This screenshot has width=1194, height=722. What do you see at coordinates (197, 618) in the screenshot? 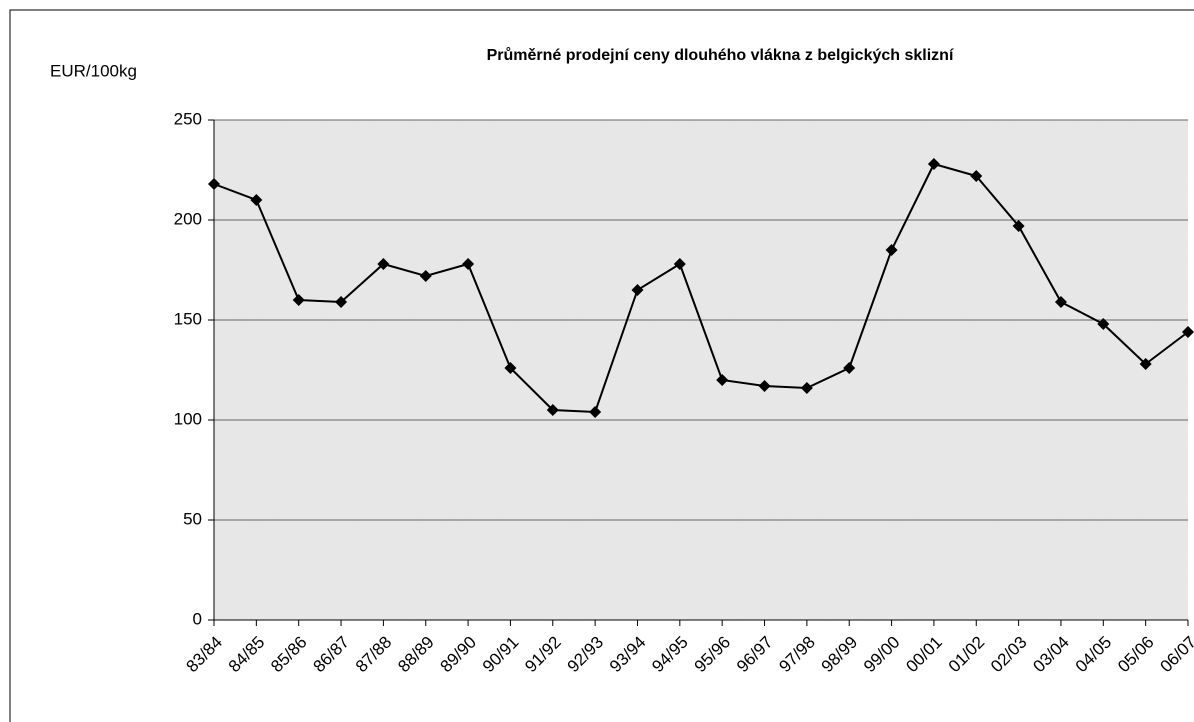
I see `y-tick-label: 0` at bounding box center [197, 618].